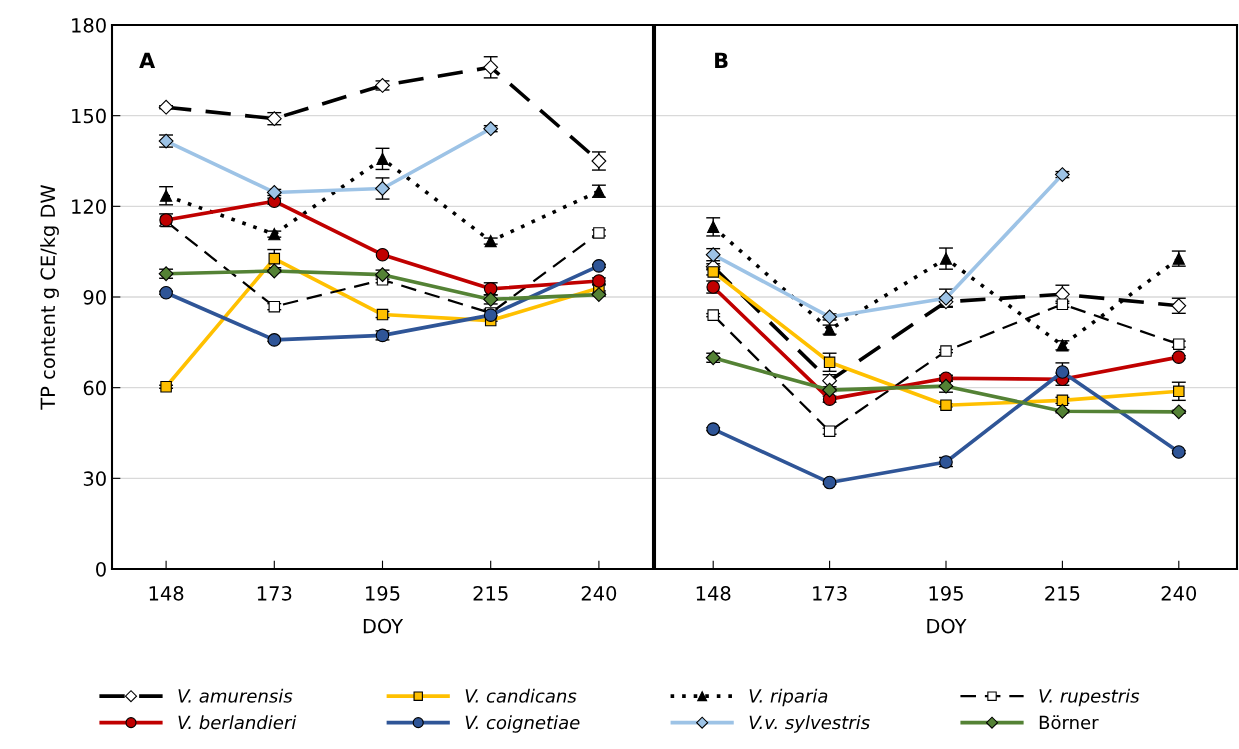  What do you see at coordinates (235, 695) in the screenshot?
I see `legend-label: V. amurensis` at bounding box center [235, 695].